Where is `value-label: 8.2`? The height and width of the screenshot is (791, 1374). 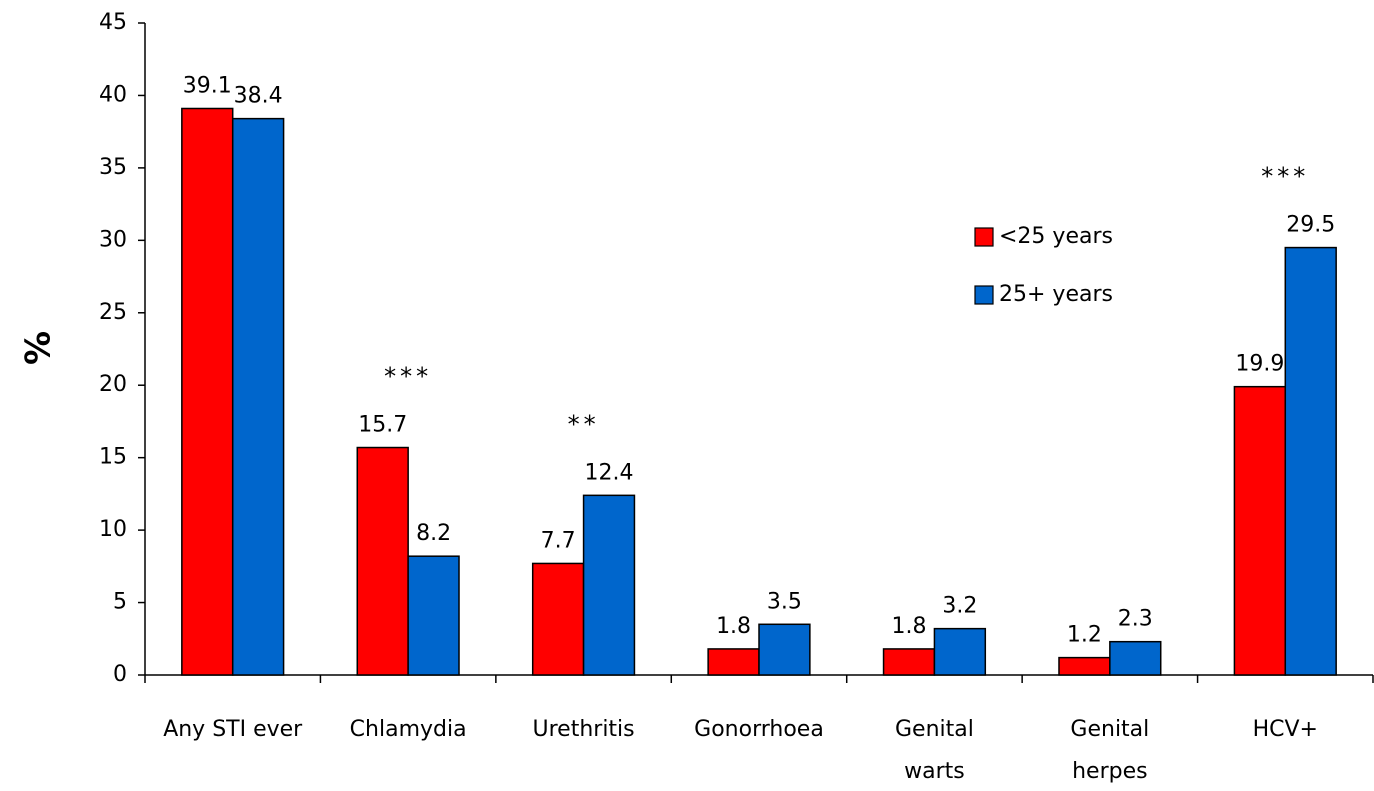
value-label: 8.2 is located at coordinates (433, 533).